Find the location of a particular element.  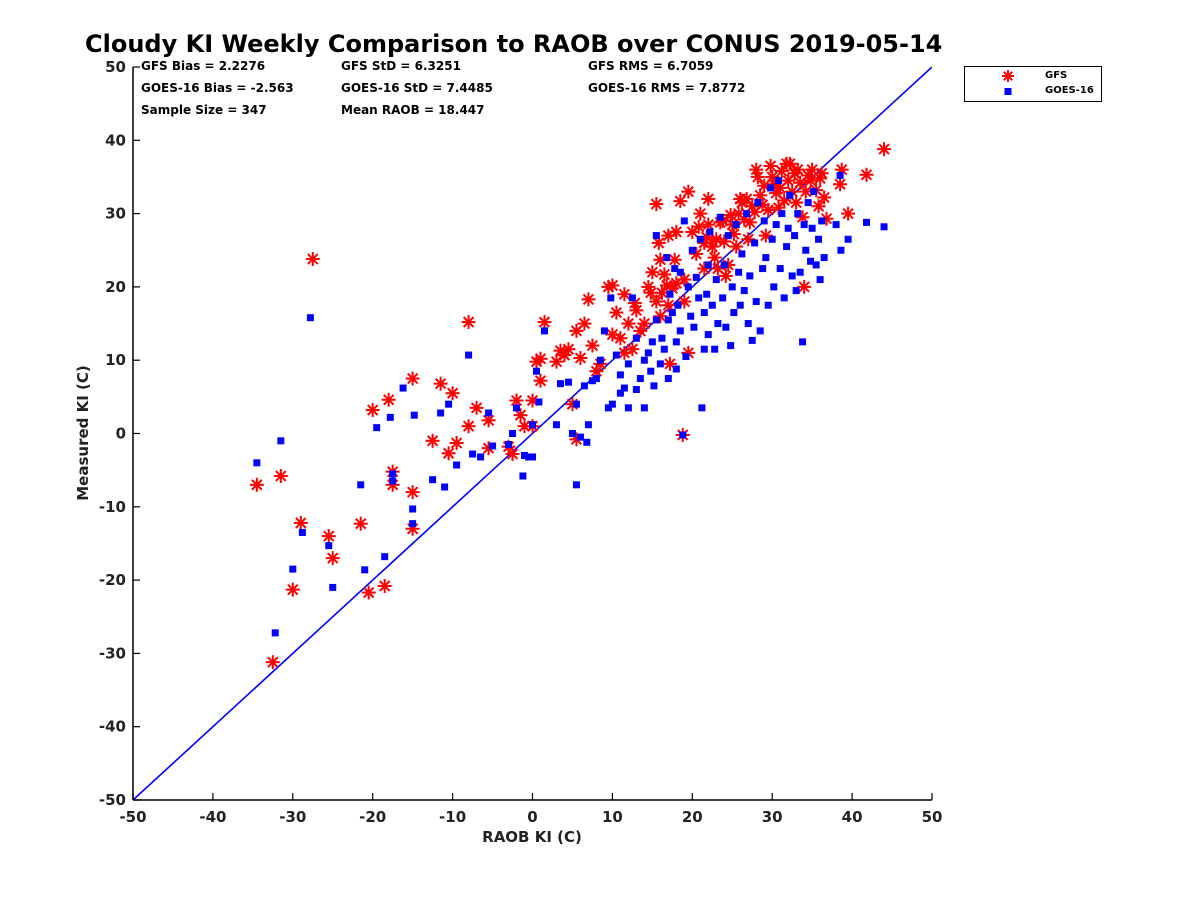

x-tick-label: -30 is located at coordinates (292, 817).